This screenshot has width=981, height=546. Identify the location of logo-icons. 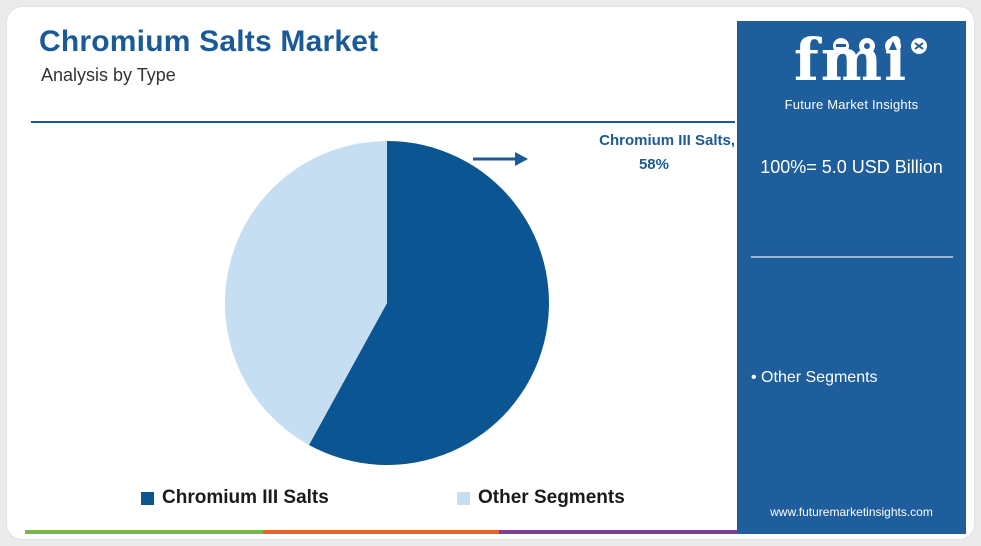
(880, 46).